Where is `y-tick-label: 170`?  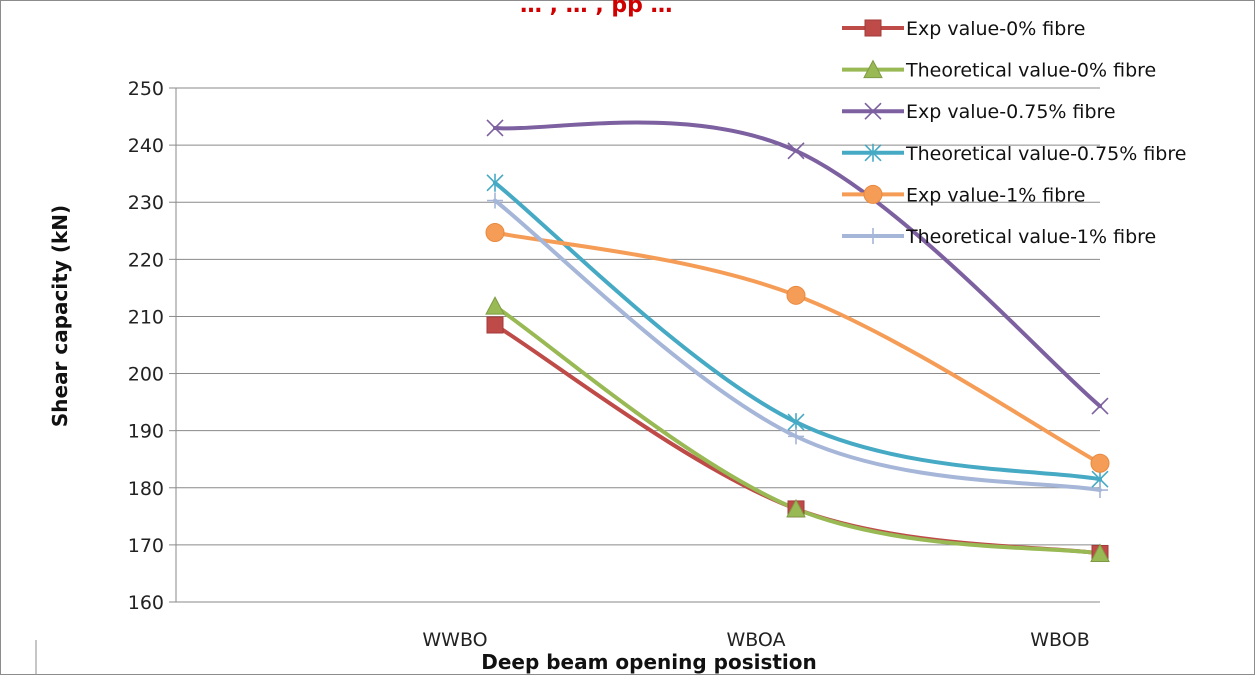
y-tick-label: 170 is located at coordinates (146, 546).